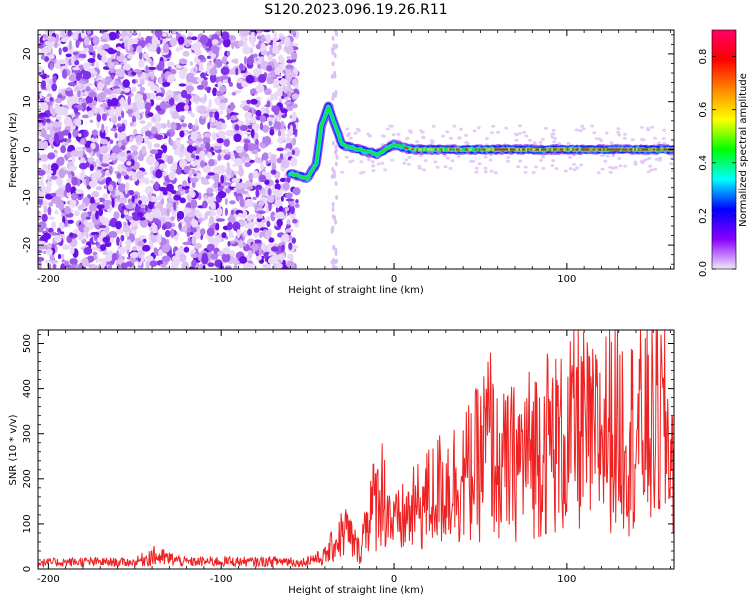 The image size is (750, 600). What do you see at coordinates (27, 388) in the screenshot?
I see `y-tick-label: 400` at bounding box center [27, 388].